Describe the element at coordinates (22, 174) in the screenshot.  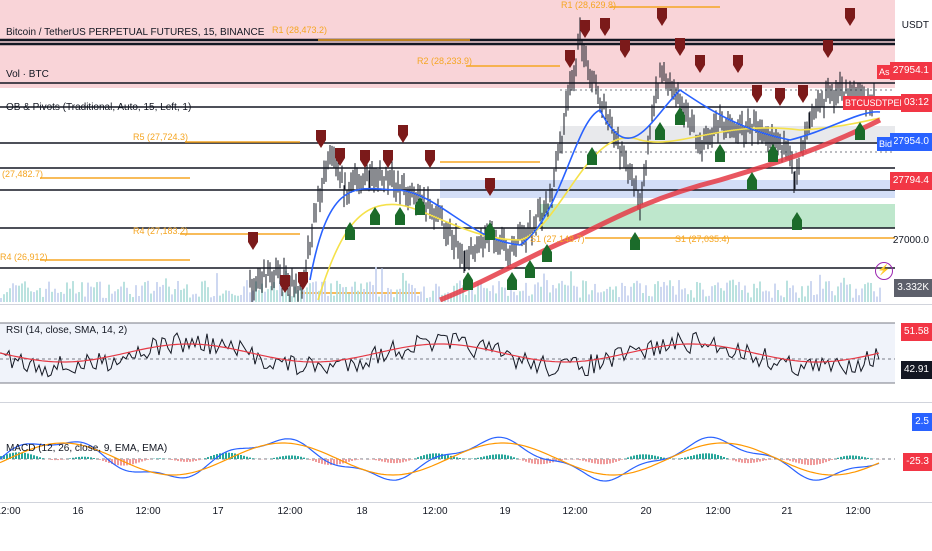
I see `pivot-label-mid: (27,482.7)` at that location.